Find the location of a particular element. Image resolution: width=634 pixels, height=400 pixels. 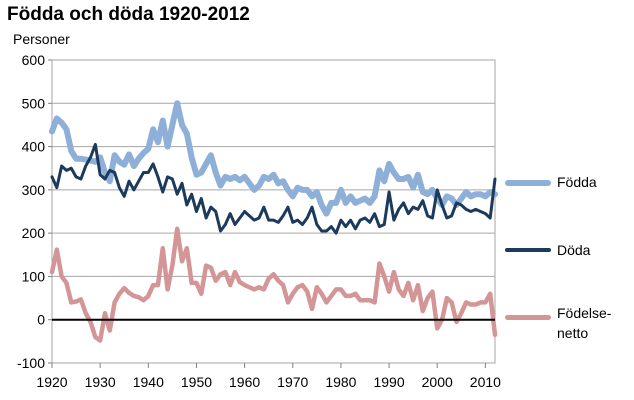

legend-item-doda: Döda is located at coordinates (567, 268).